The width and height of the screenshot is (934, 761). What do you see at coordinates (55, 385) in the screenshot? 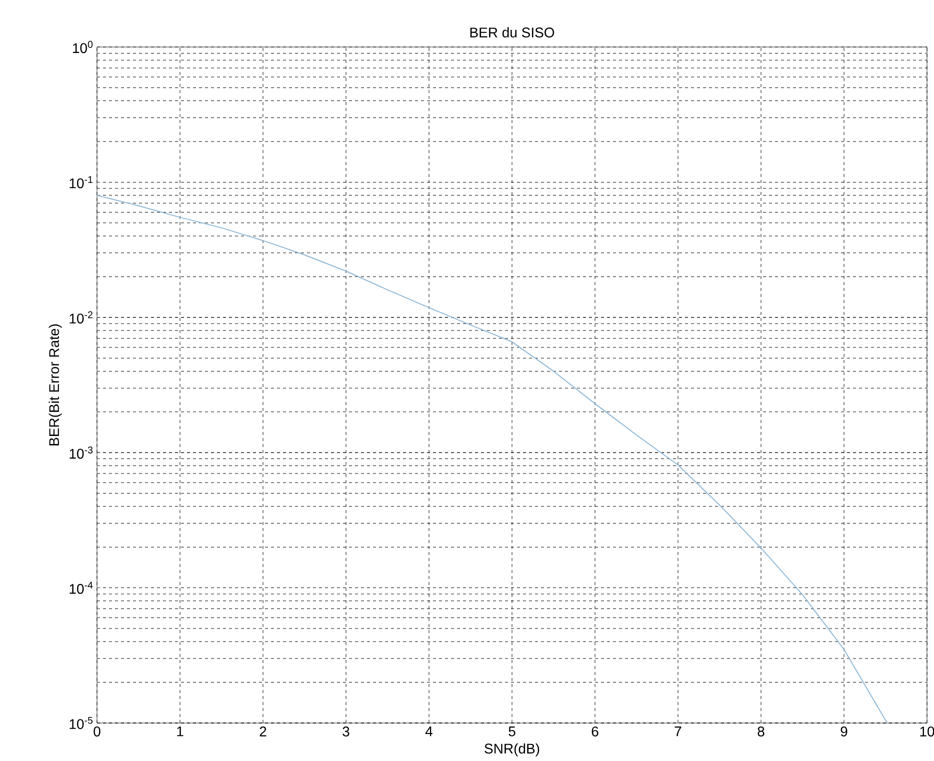
I see `y-axis-title: BER(Bit Error Rate)` at bounding box center [55, 385].